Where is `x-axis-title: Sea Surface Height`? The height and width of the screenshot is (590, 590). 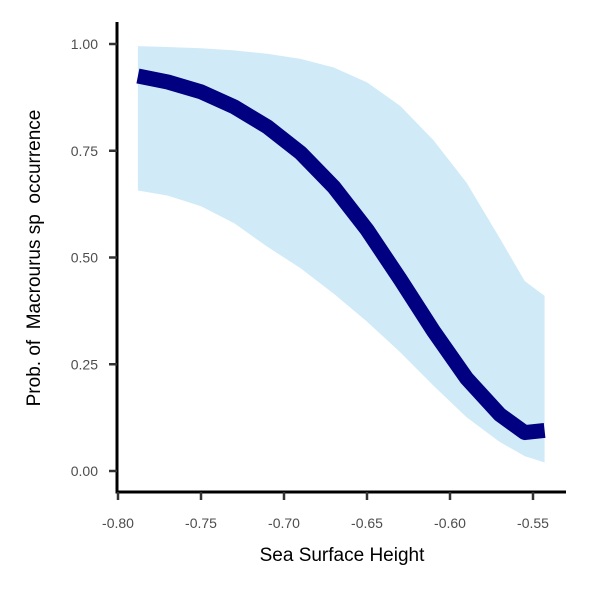
x-axis-title: Sea Surface Height is located at coordinates (342, 555).